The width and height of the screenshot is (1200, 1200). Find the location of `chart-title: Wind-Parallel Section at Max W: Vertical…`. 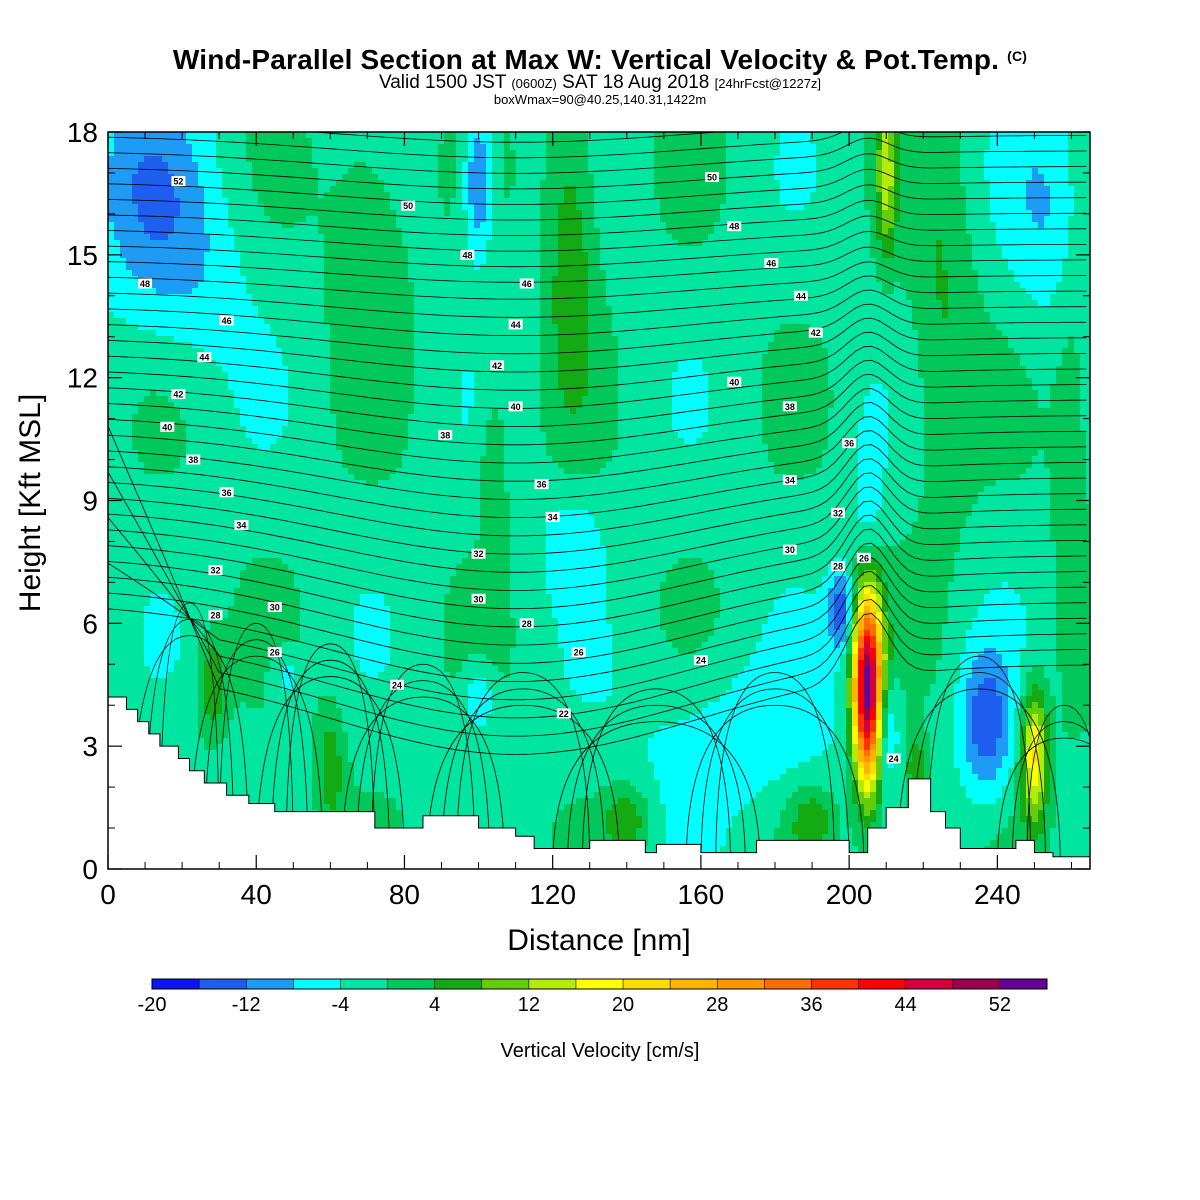

chart-title: Wind-Parallel Section at Max W: Vertical… is located at coordinates (600, 60).